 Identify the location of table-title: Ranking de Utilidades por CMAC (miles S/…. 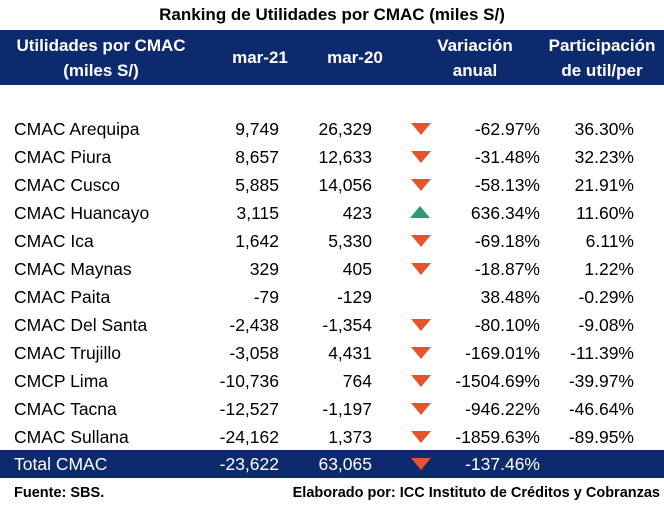
(332, 14).